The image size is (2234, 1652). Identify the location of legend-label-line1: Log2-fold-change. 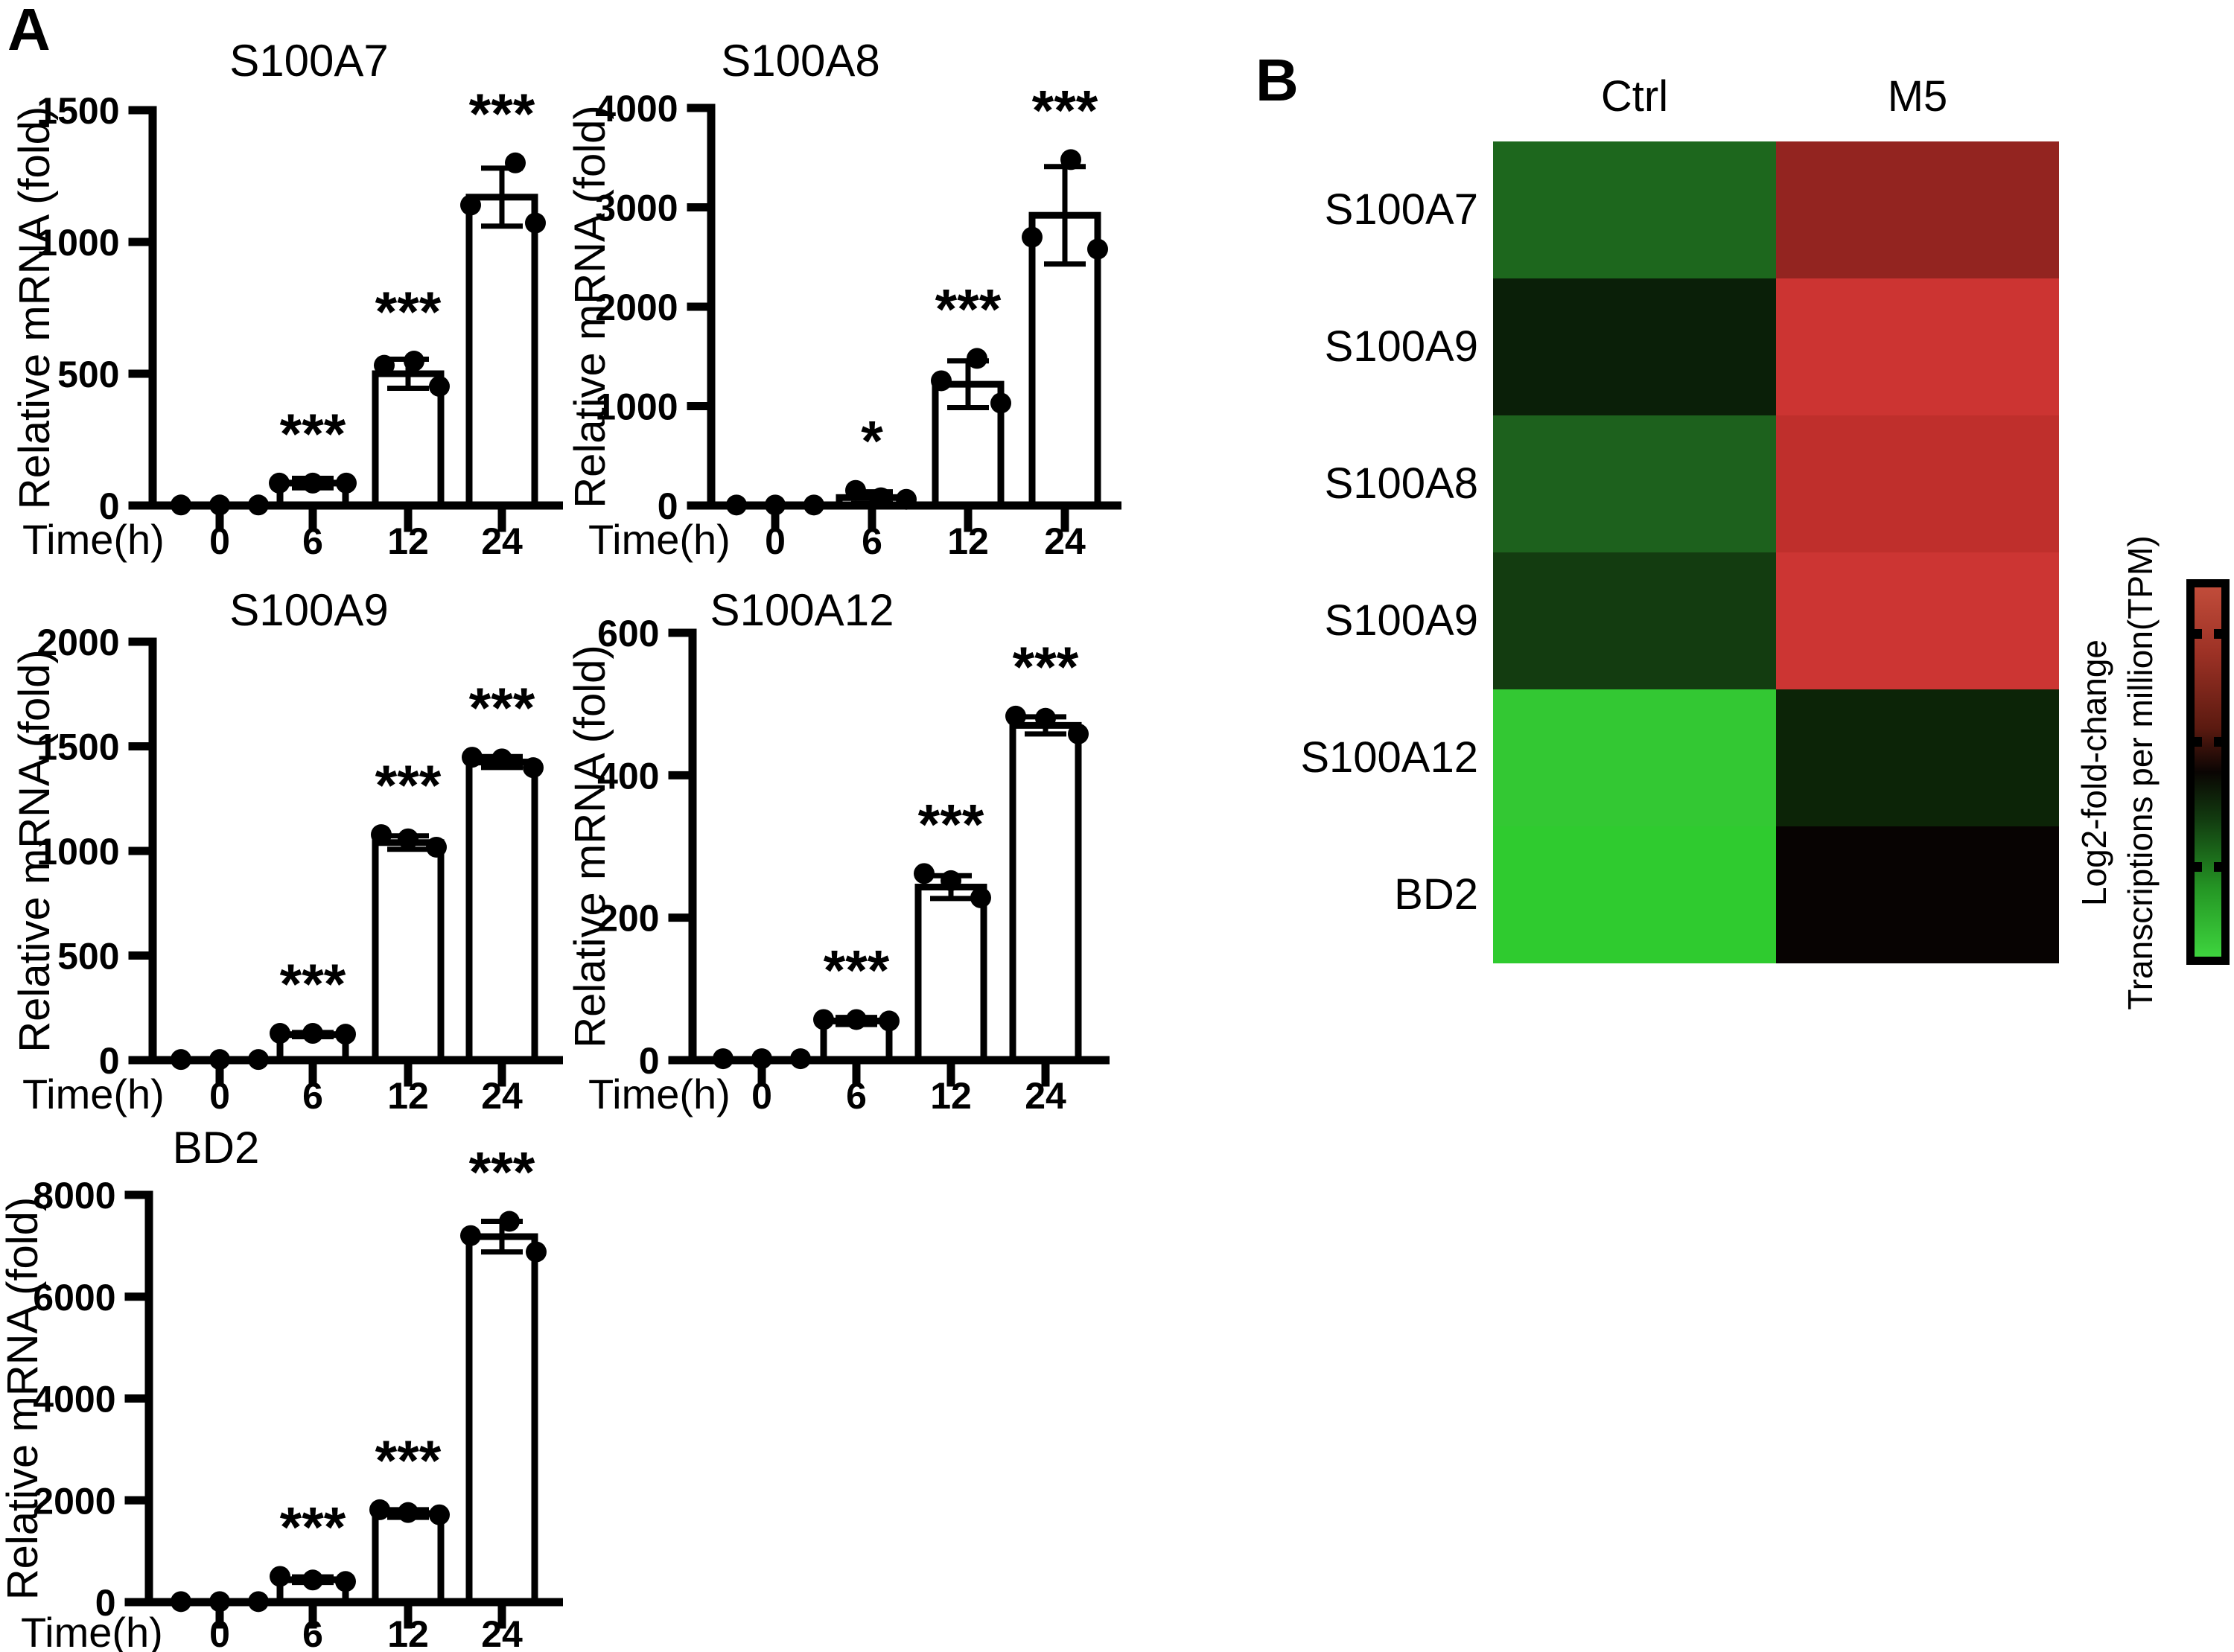
(2094, 773).